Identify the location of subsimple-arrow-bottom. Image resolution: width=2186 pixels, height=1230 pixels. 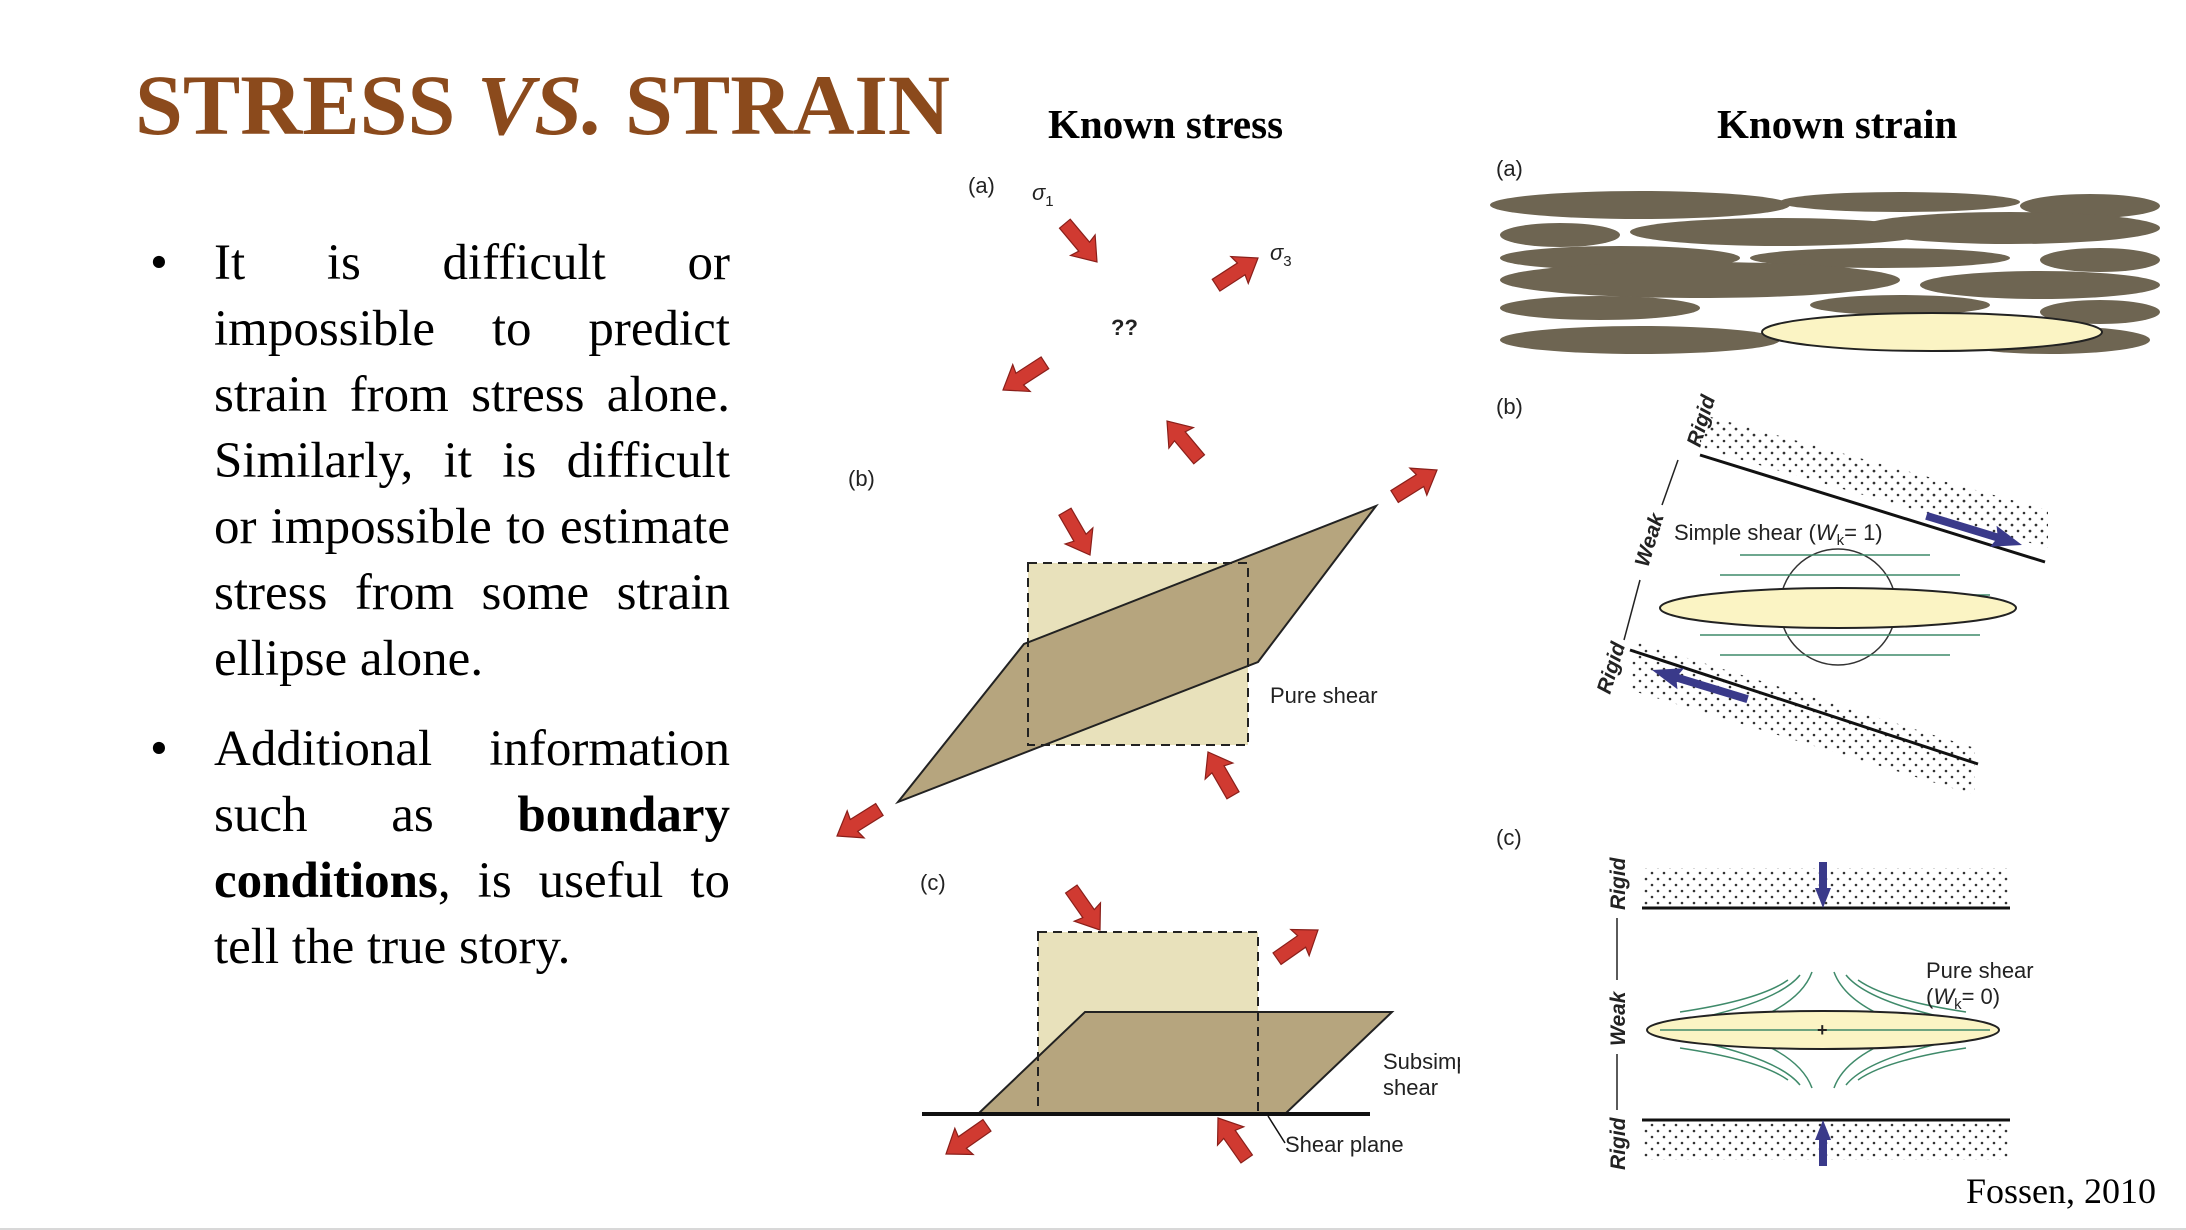
(1232, 1138).